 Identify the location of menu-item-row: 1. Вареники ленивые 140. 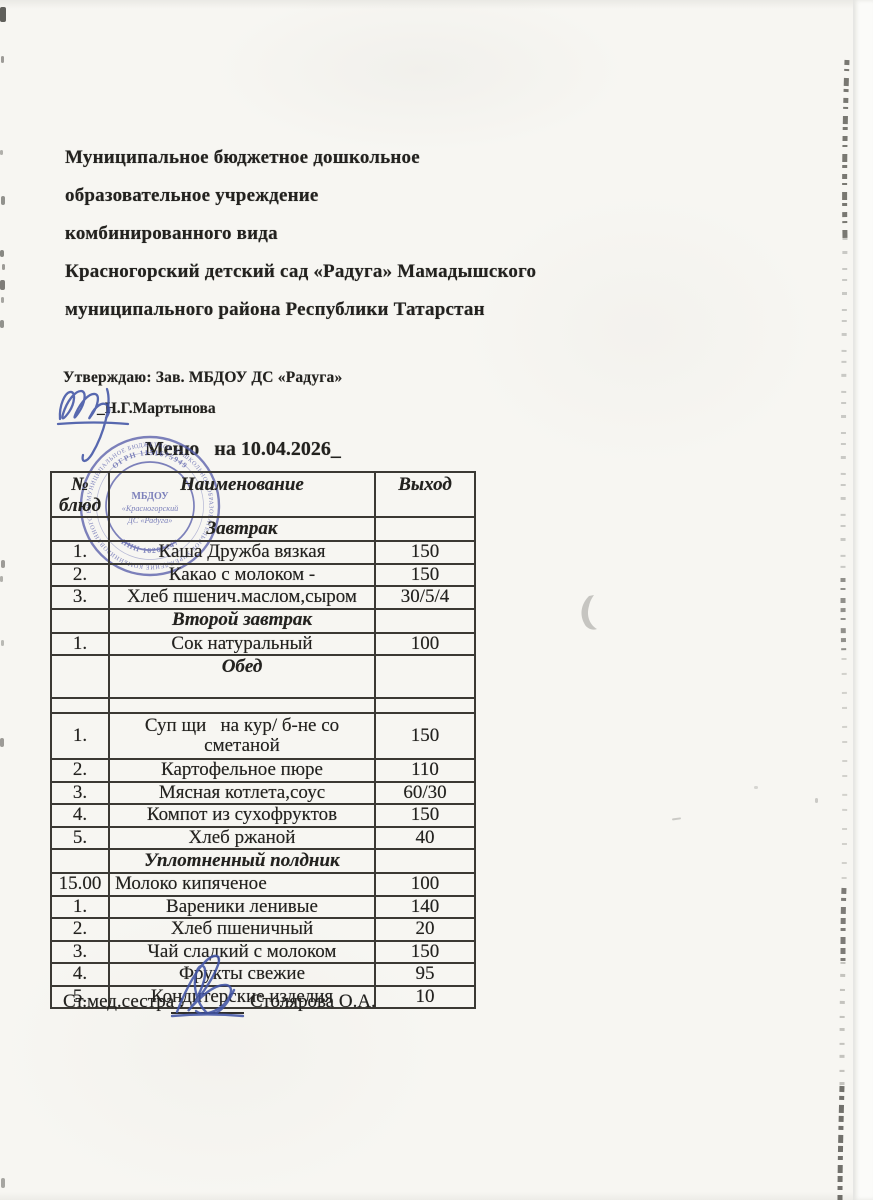
(263, 907).